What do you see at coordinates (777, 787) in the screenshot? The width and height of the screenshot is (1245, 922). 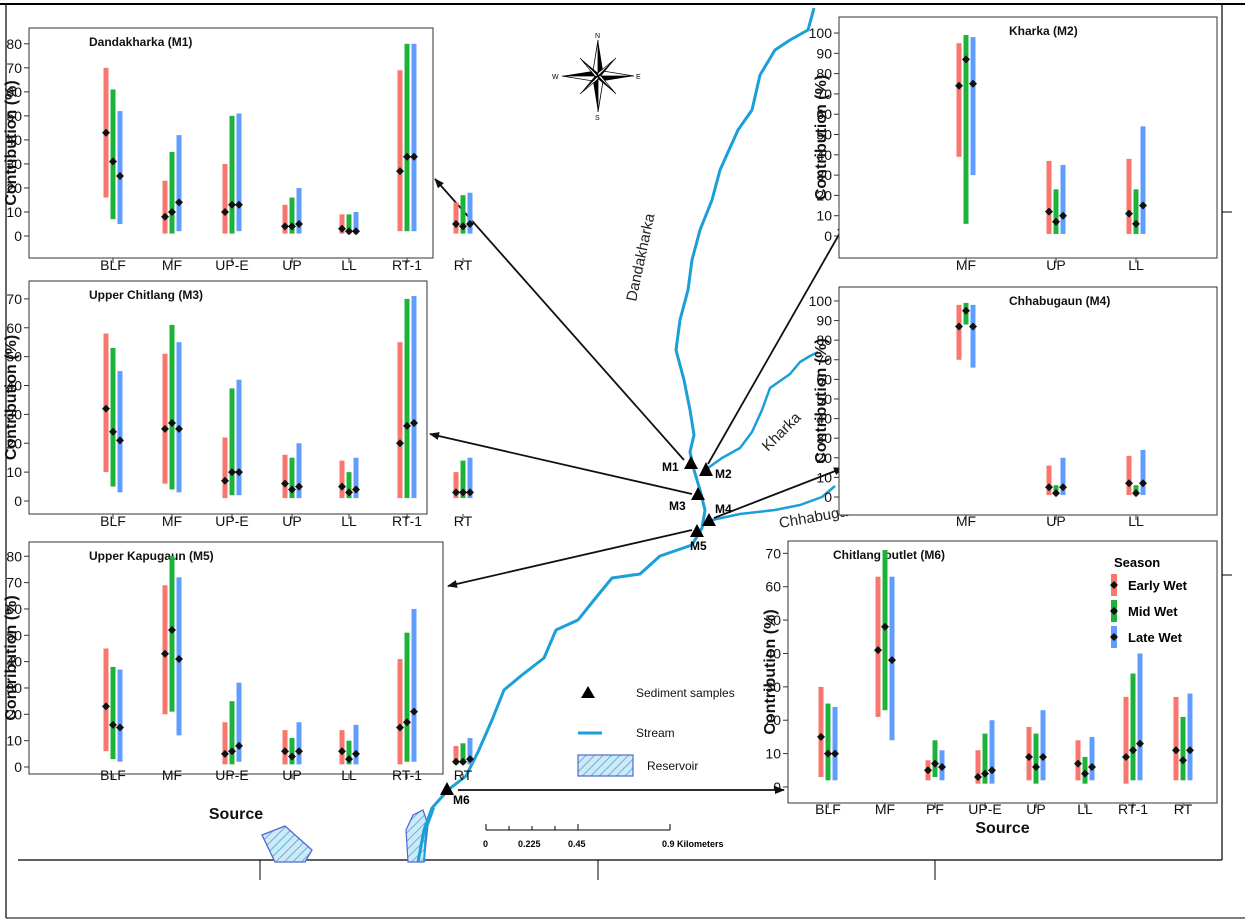 I see `y-tick-label: 0` at bounding box center [777, 787].